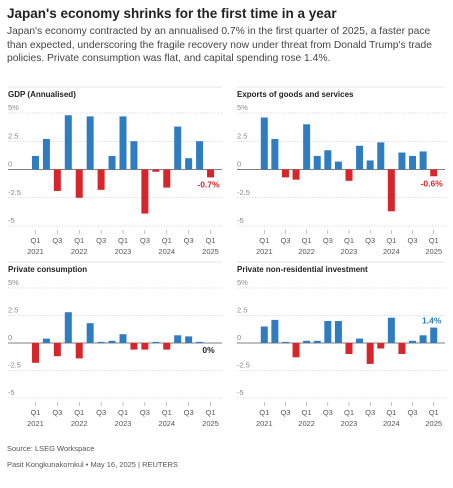 The image size is (453, 488). Describe the element at coordinates (432, 183) in the screenshot. I see `value-label: -0.6%` at that location.